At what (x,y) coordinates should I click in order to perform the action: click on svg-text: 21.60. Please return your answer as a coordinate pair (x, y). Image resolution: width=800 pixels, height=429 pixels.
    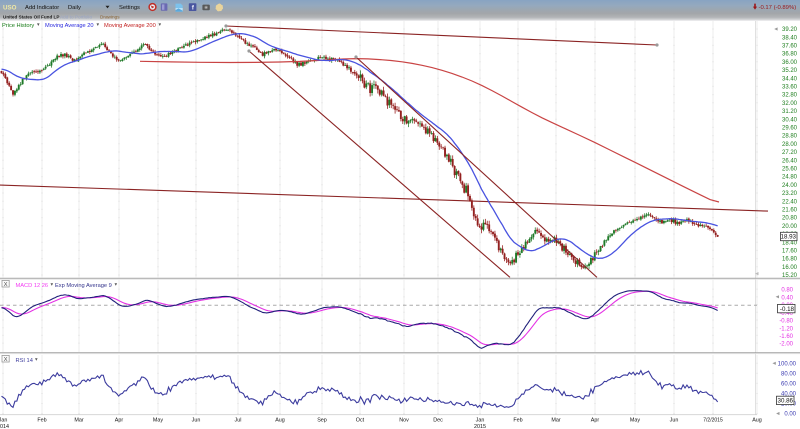
    Looking at the image, I should click on (790, 211).